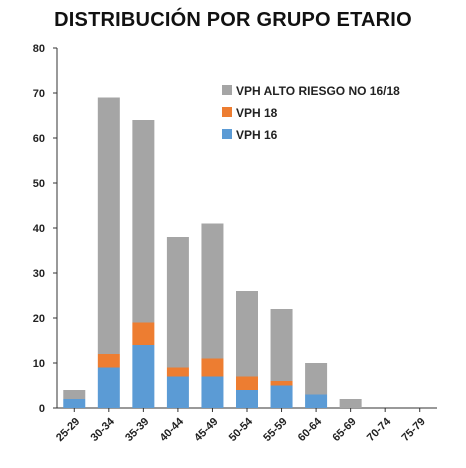 The width and height of the screenshot is (466, 468). I want to click on x-tick-label: 50-54, so click(241, 429).